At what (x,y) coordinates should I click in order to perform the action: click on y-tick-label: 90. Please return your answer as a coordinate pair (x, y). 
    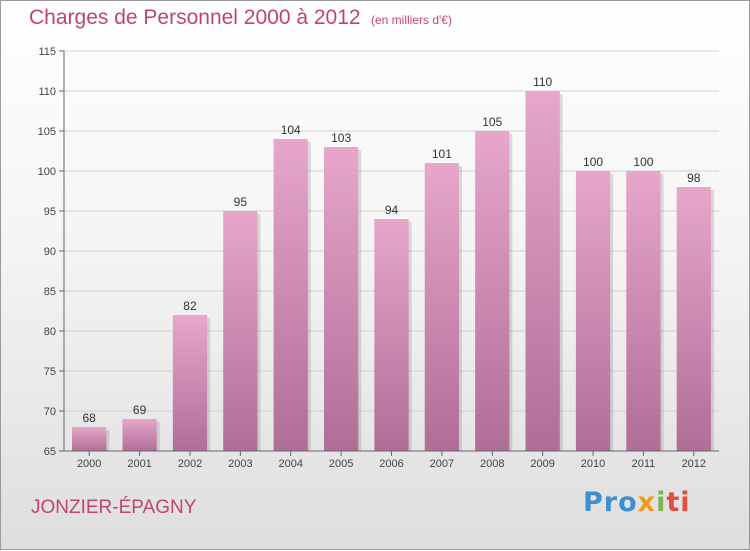
    Looking at the image, I should click on (50, 252).